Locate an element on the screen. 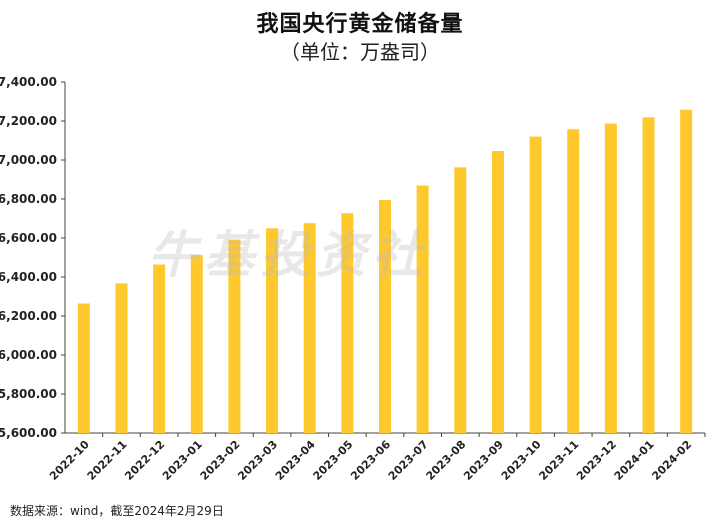 Image resolution: width=720 pixels, height=523 pixels. x-tick-label: 2024-01 is located at coordinates (634, 460).